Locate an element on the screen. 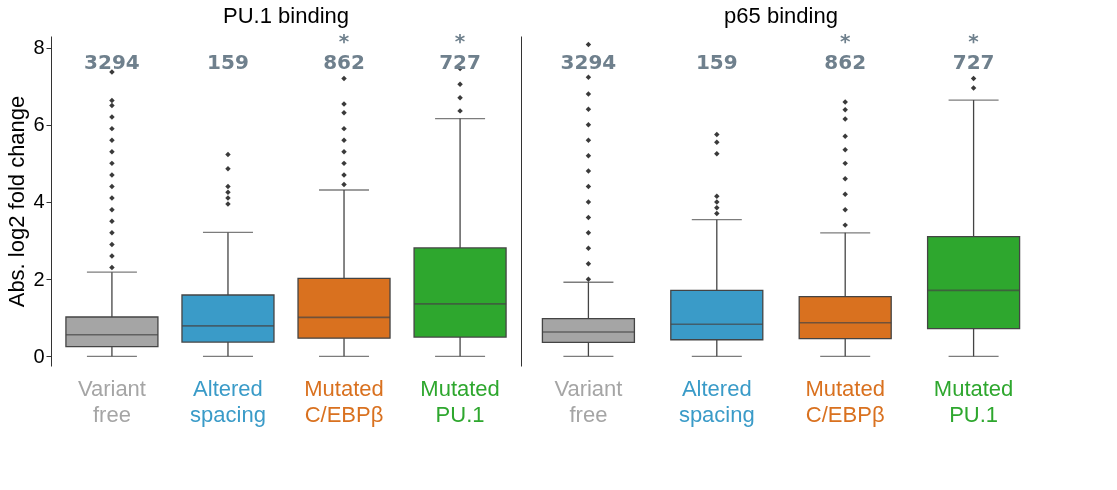  y-axis-title: Abs. log2 fold change is located at coordinates (17, 201).